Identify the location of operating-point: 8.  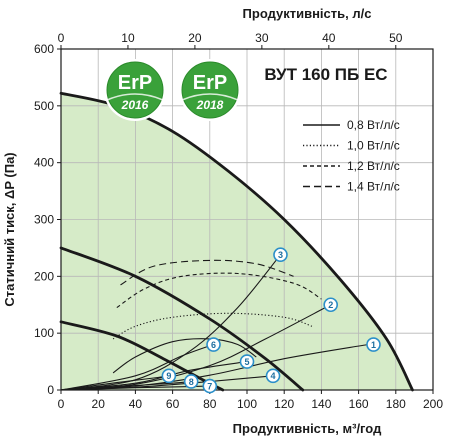
(191, 381).